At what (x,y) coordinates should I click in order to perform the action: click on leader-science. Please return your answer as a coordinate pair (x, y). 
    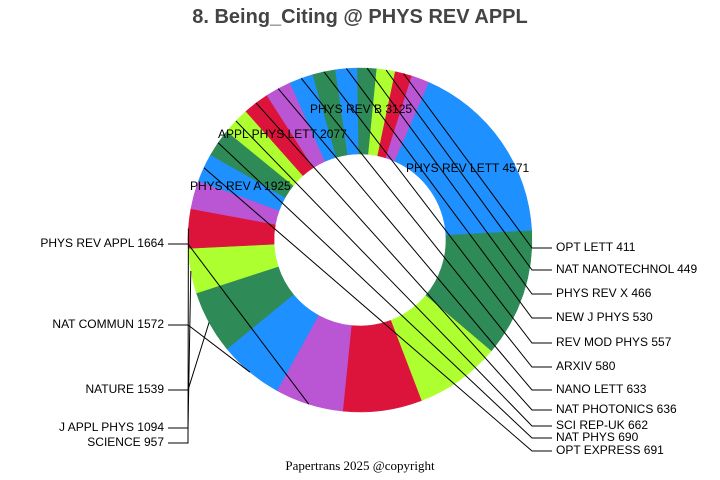
    Looking at the image, I should click on (178, 336).